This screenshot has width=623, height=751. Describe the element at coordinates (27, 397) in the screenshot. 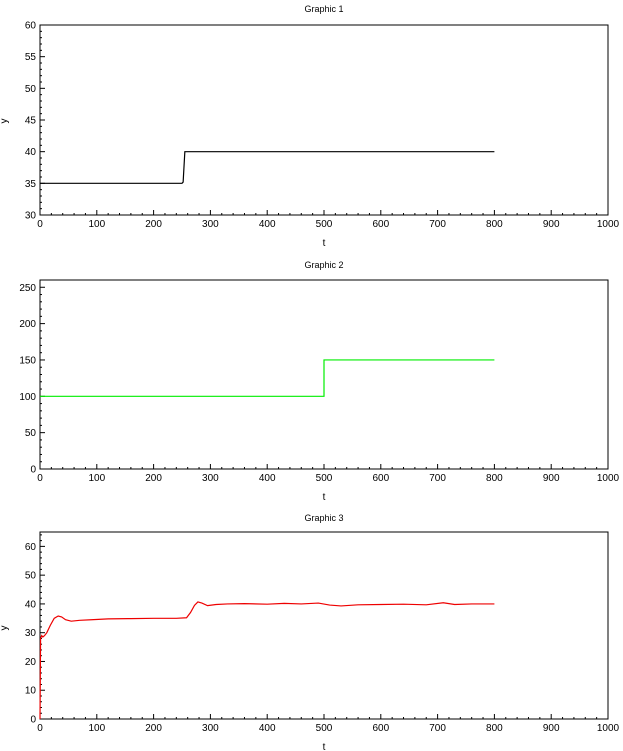

I see `y-tick-label: 100` at that location.